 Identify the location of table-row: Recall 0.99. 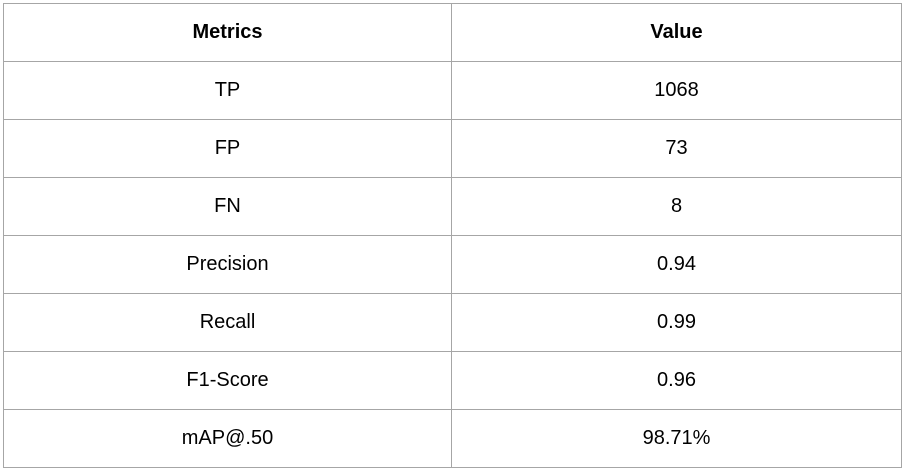
(452, 322).